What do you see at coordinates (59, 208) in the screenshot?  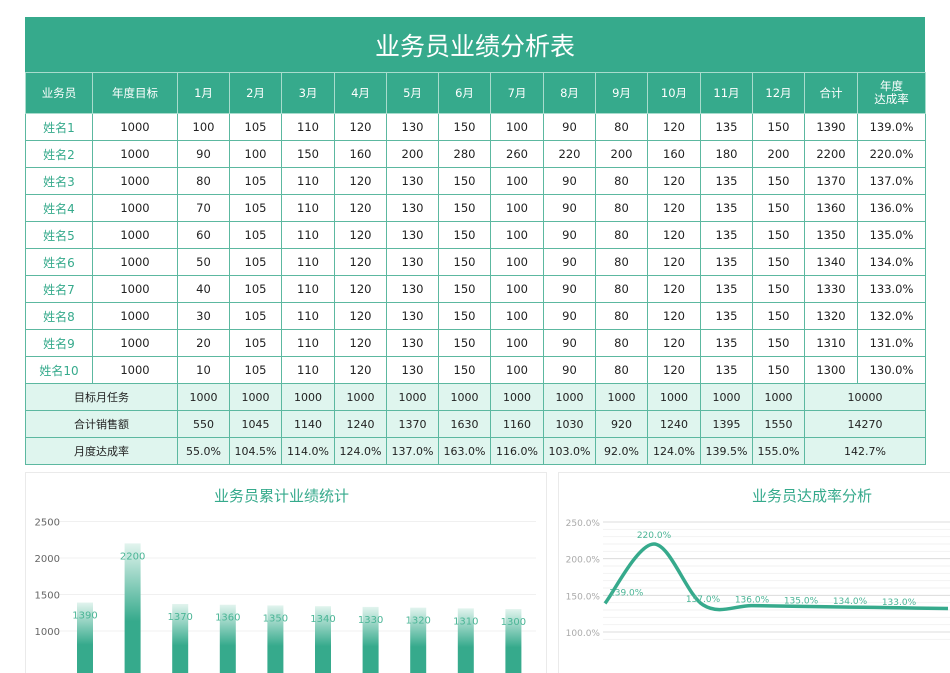 I see `salesperson-name: 姓名4` at bounding box center [59, 208].